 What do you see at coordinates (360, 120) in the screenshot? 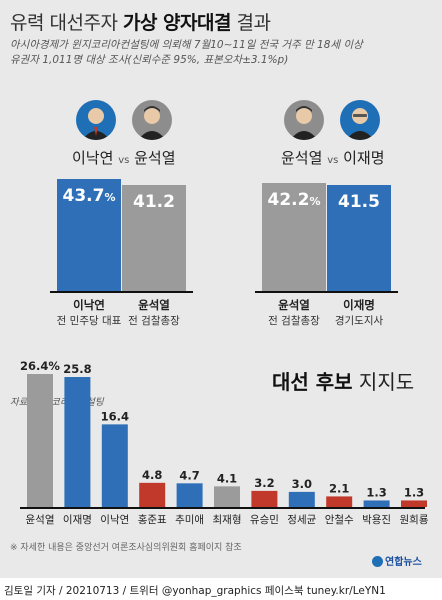
I see `candidate-photo-lee-jaemyung` at bounding box center [360, 120].